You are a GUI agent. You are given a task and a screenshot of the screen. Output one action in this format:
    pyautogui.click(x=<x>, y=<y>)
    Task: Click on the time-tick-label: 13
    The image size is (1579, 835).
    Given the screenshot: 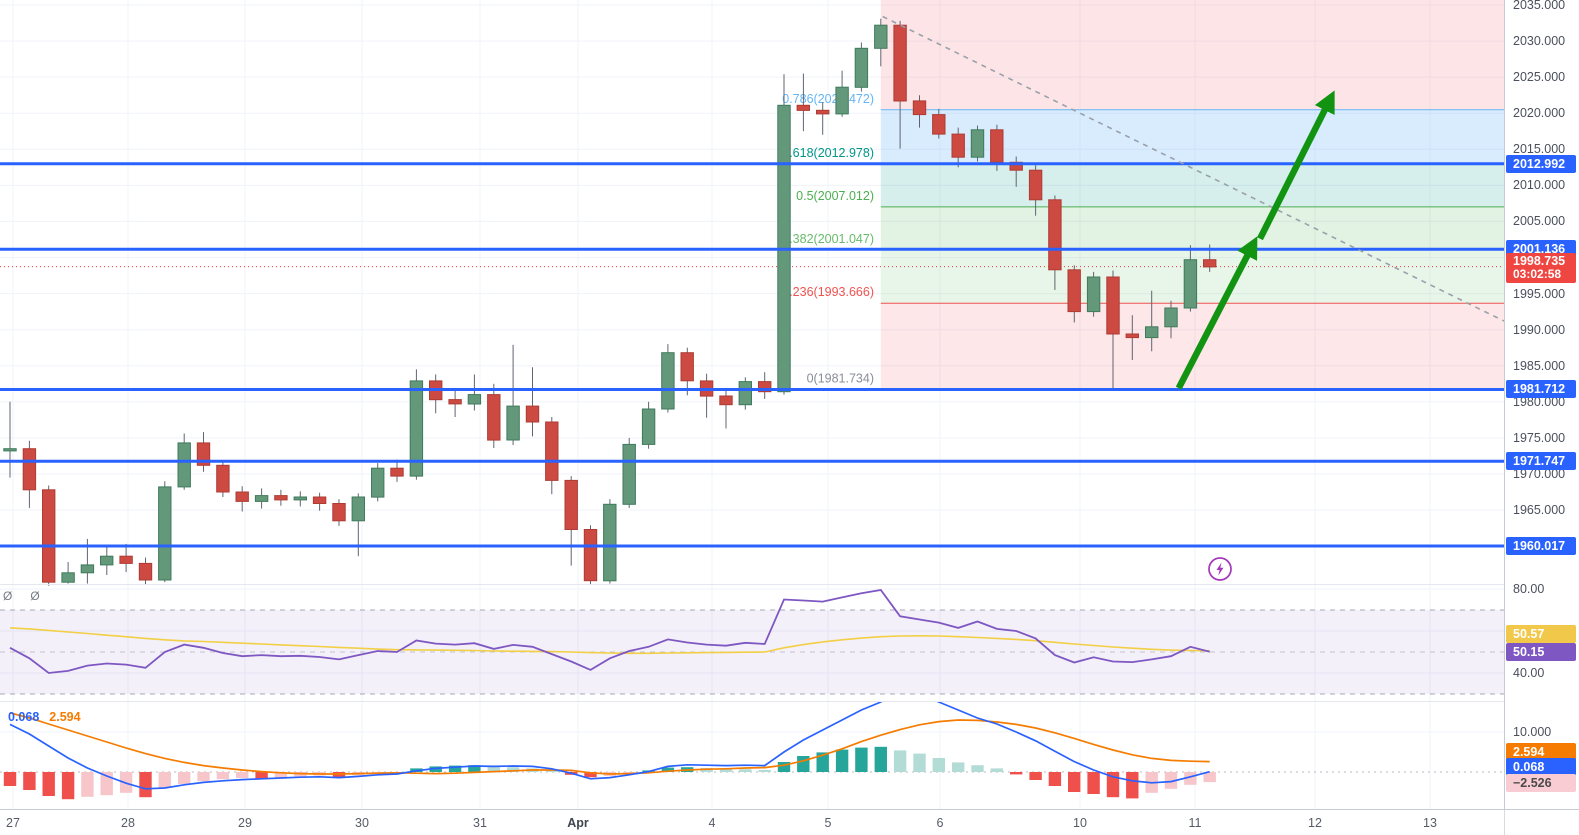 What is the action you would take?
    pyautogui.click(x=1430, y=823)
    